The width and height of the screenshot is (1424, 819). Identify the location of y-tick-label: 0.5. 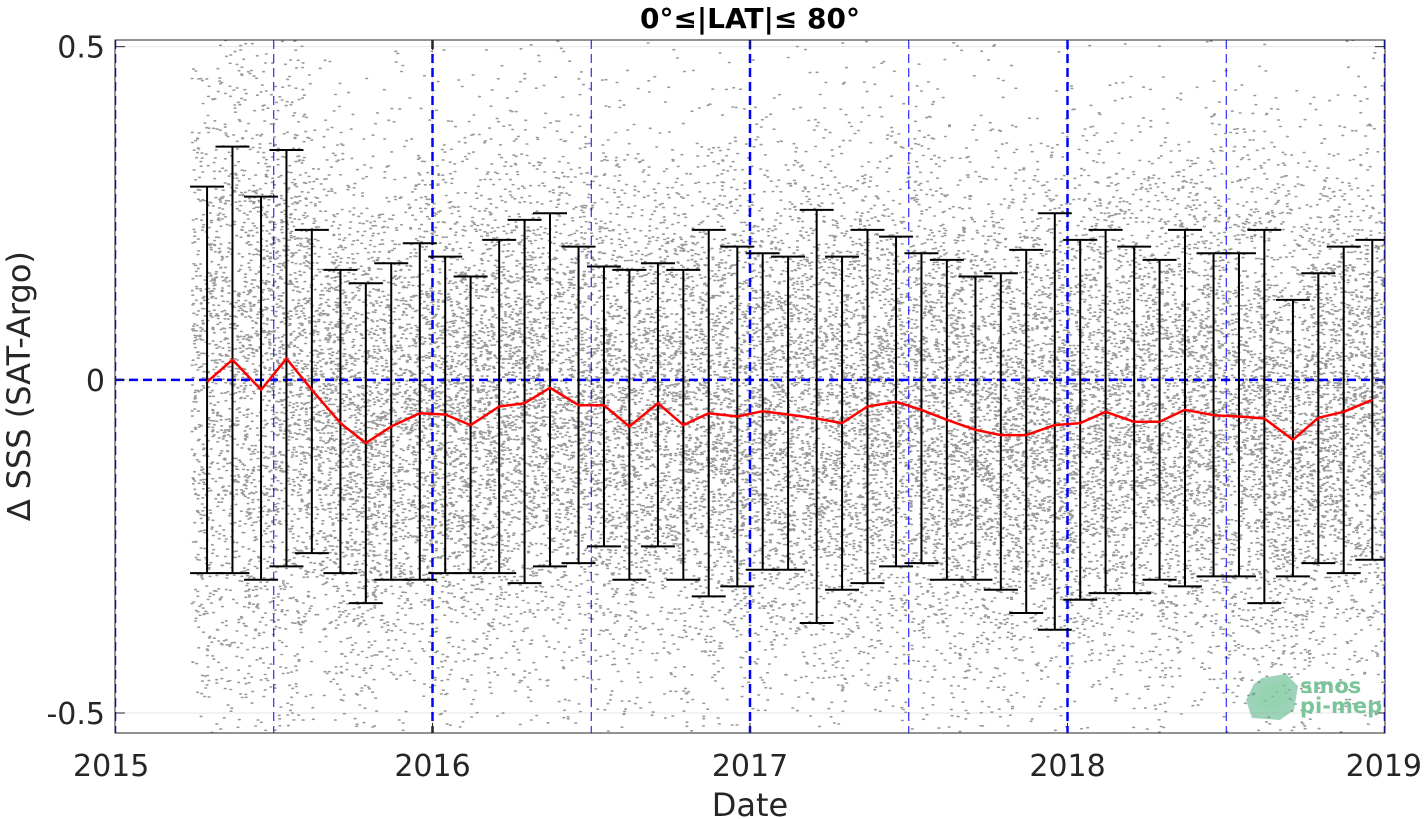
(81, 48).